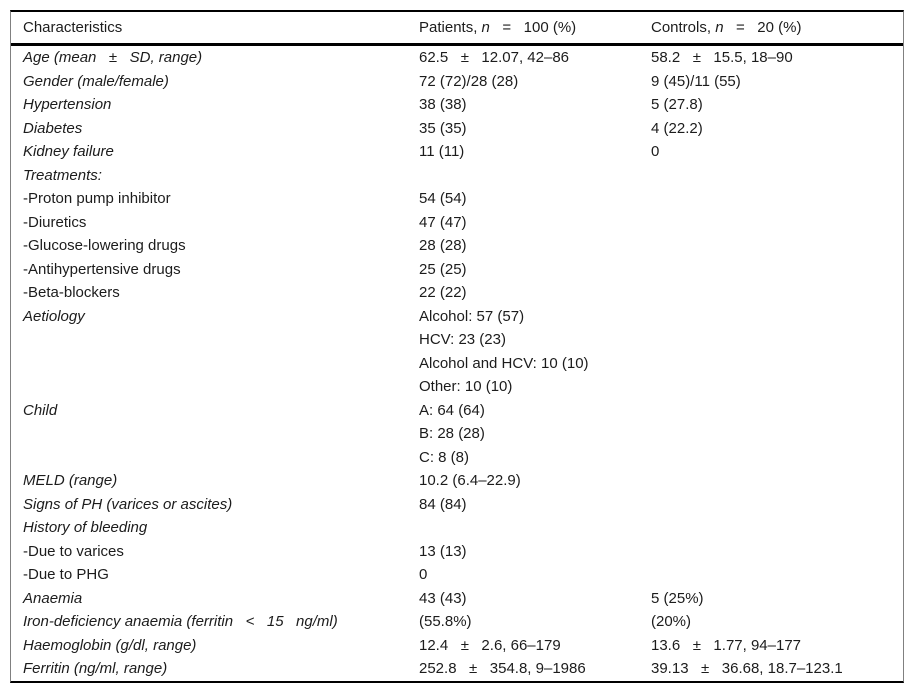 Image resolution: width=916 pixels, height=693 pixels. Describe the element at coordinates (655, 151) in the screenshot. I see `controls-value: 0` at that location.